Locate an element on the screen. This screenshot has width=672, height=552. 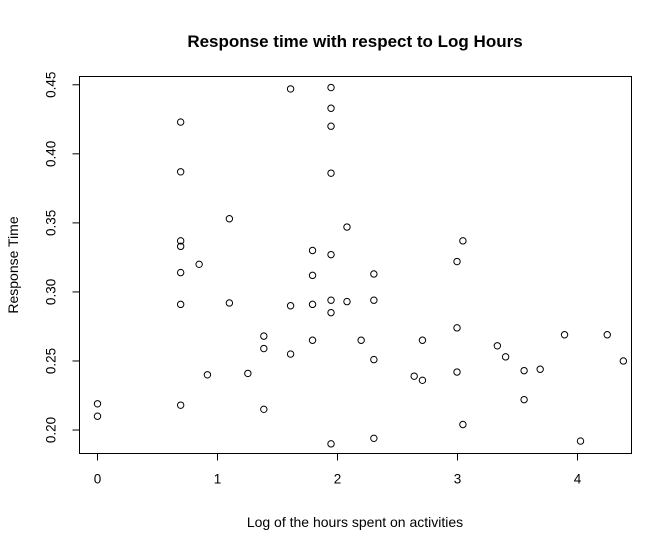
x-tick-label: 3 is located at coordinates (458, 479).